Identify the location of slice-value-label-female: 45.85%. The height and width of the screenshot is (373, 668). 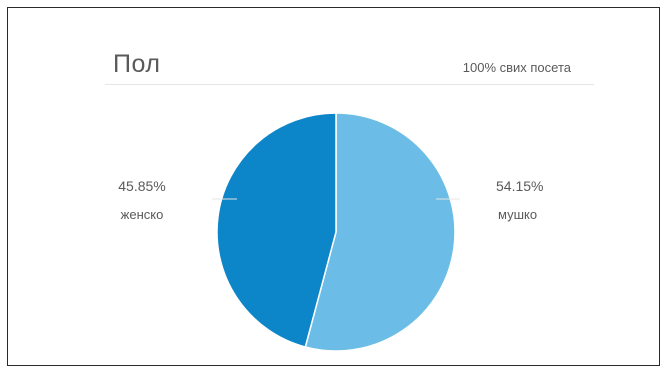
(141, 186).